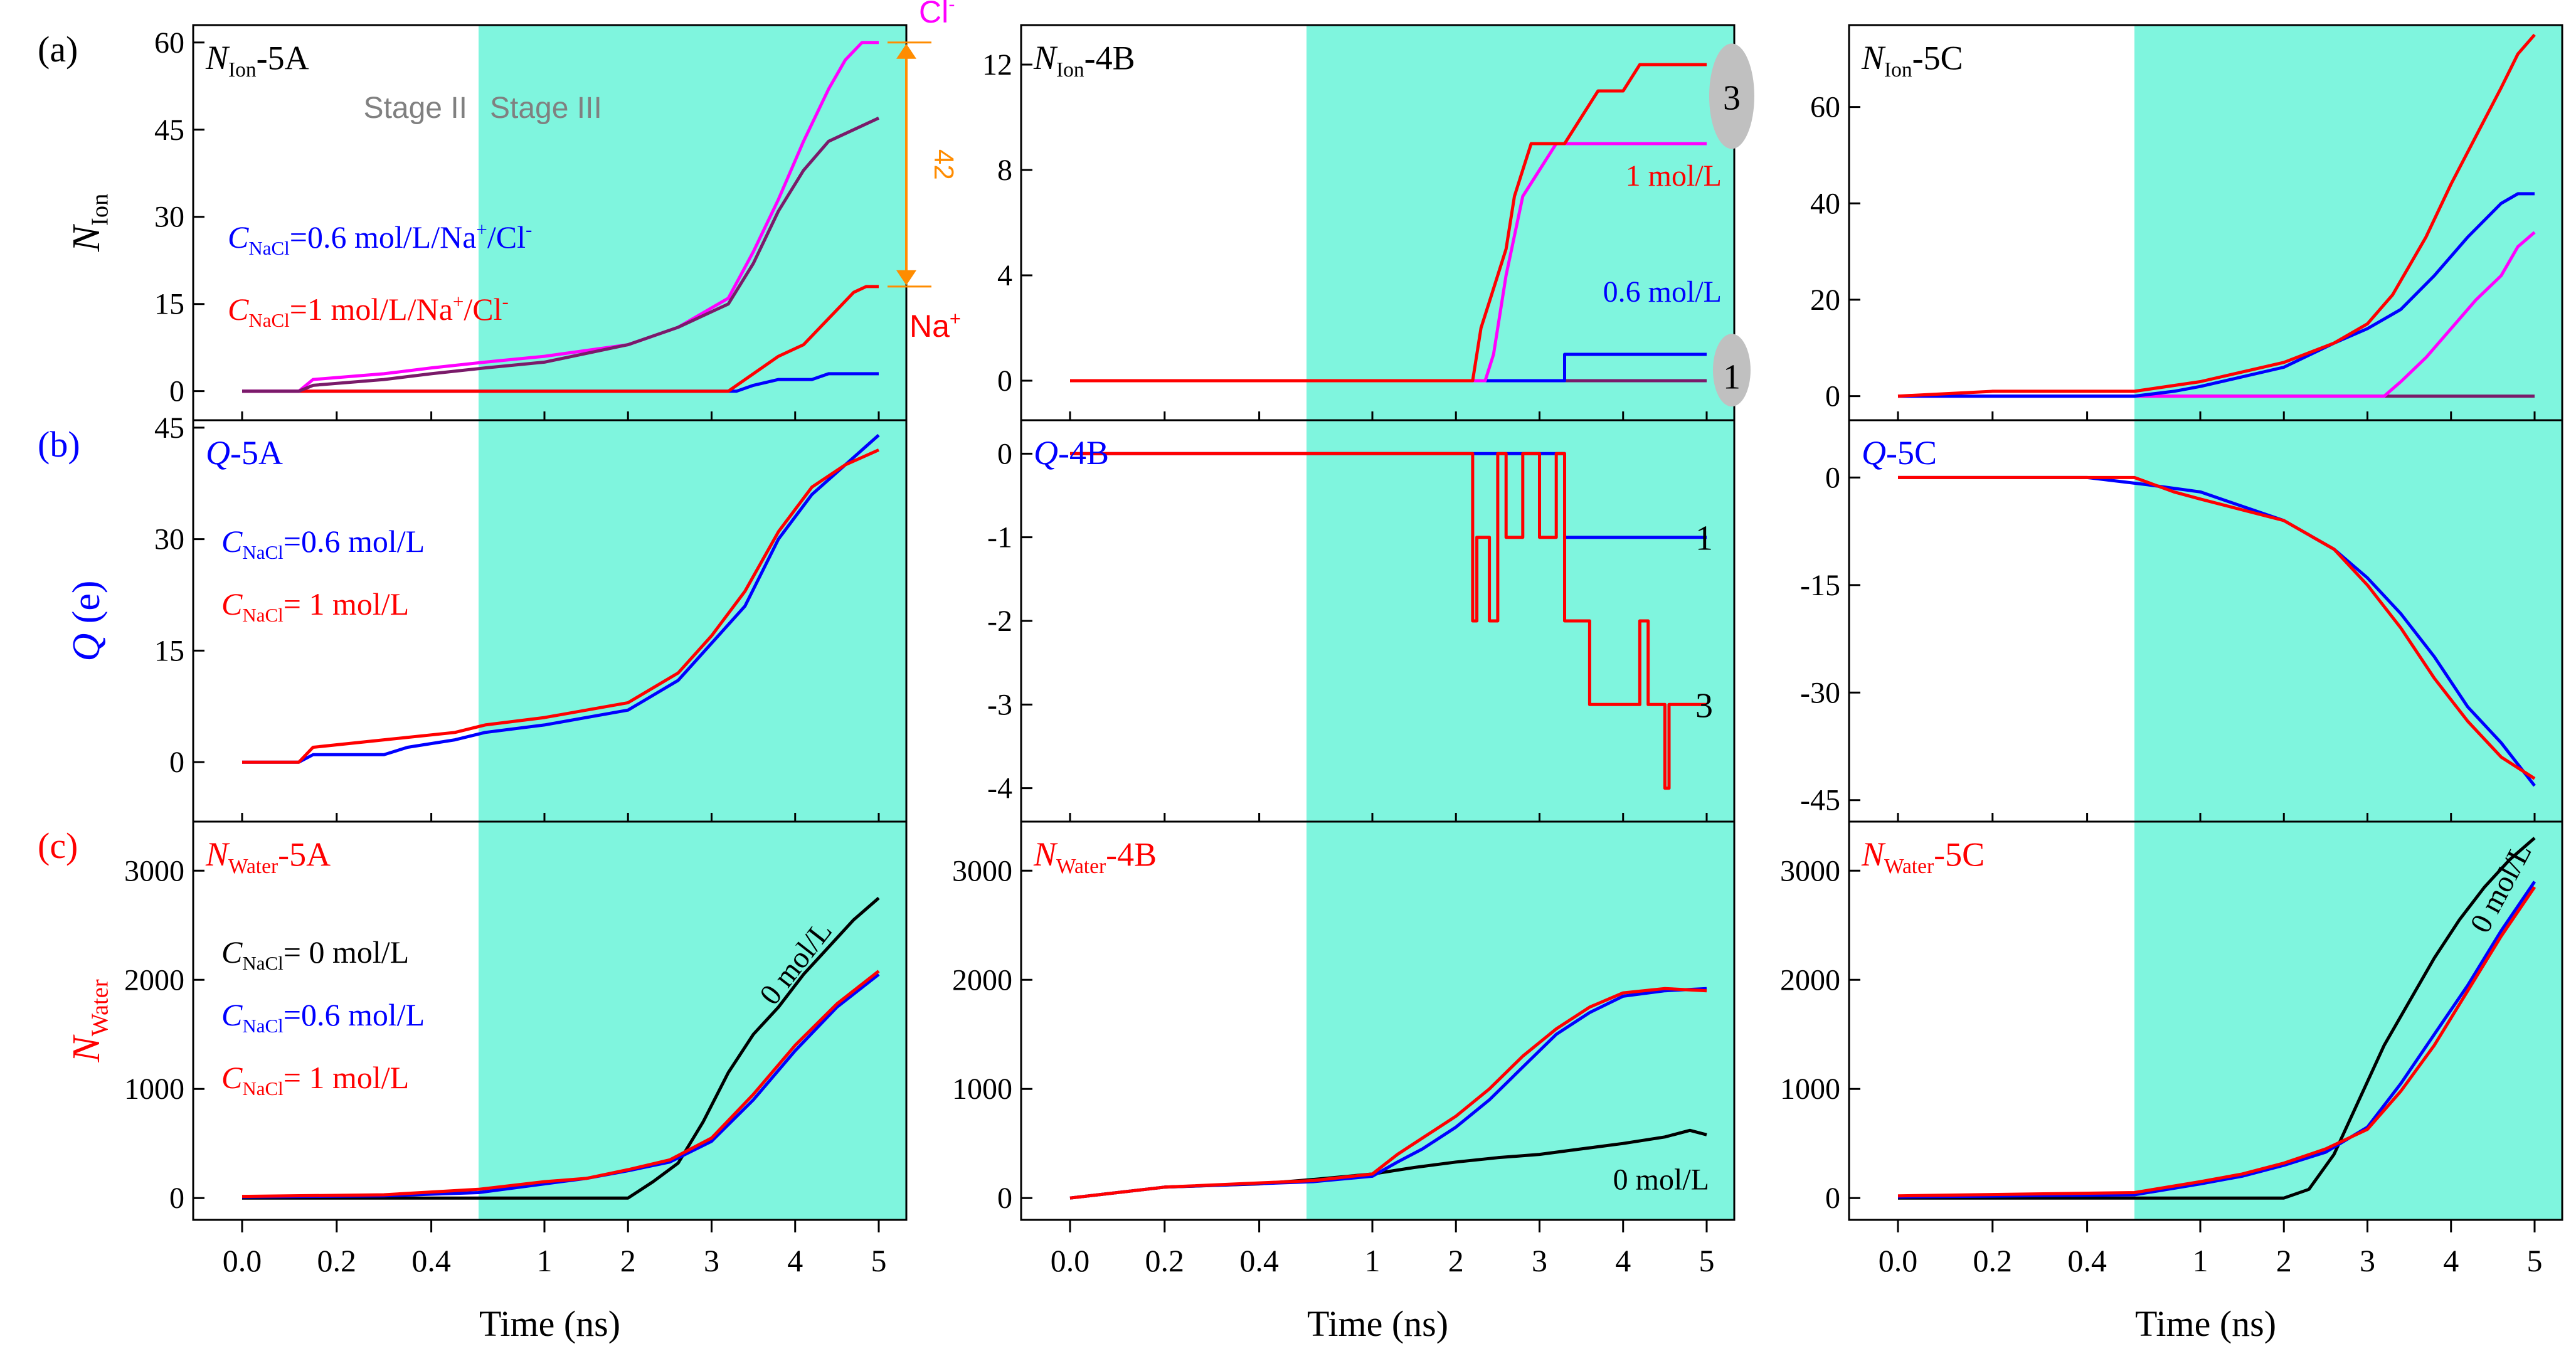 The image size is (2576, 1366). I want to click on y-tick-label: -4, so click(999, 788).